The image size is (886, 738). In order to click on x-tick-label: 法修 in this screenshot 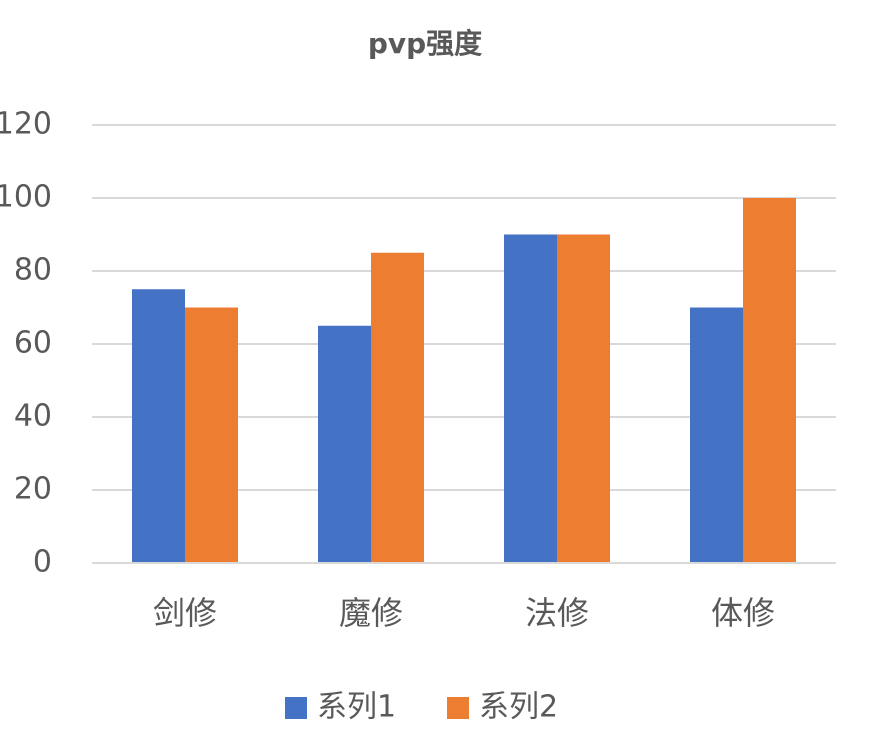, I will do `click(557, 613)`.